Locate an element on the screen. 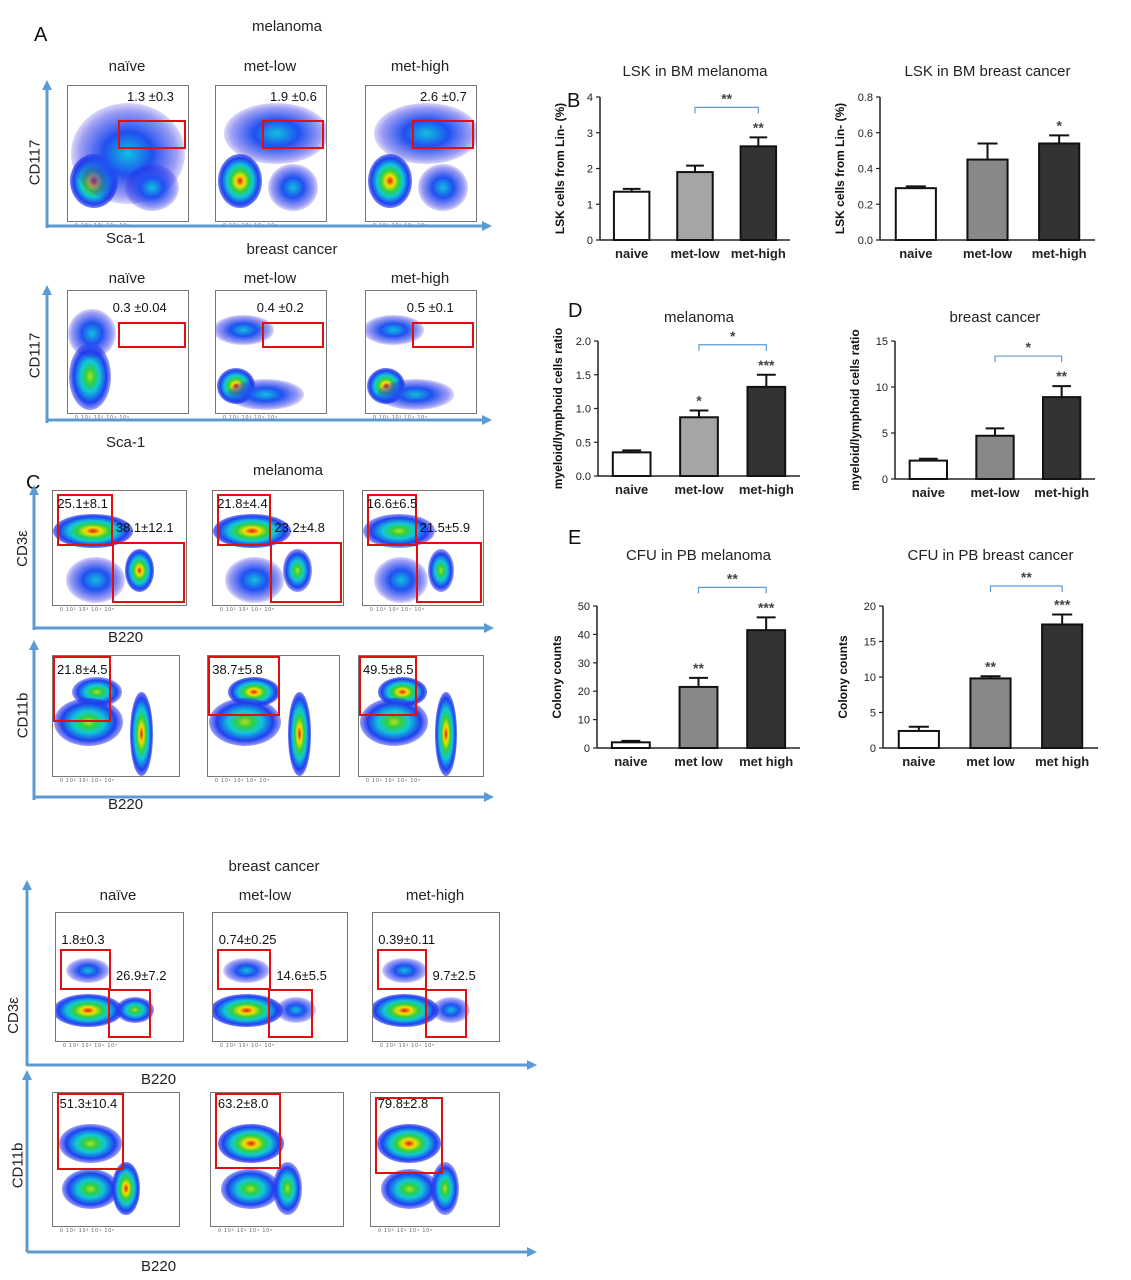  chart-title: CFU in PB melanoma is located at coordinates (699, 555).